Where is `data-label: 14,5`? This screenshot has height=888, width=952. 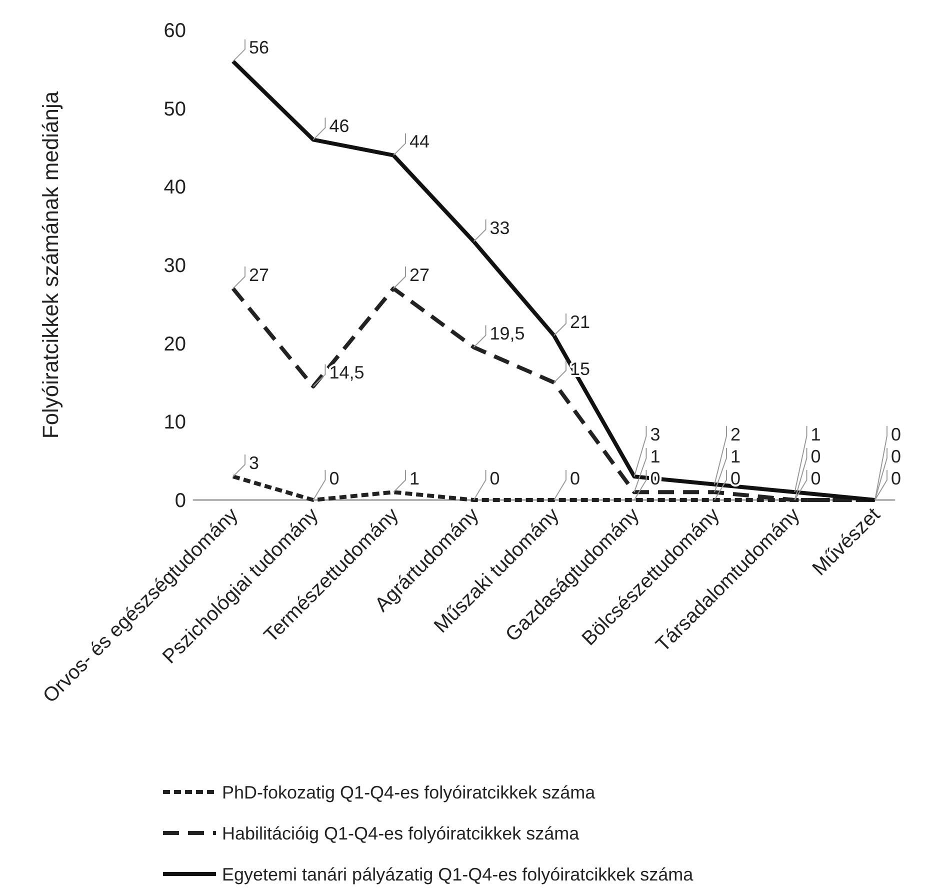
data-label: 14,5 is located at coordinates (346, 372).